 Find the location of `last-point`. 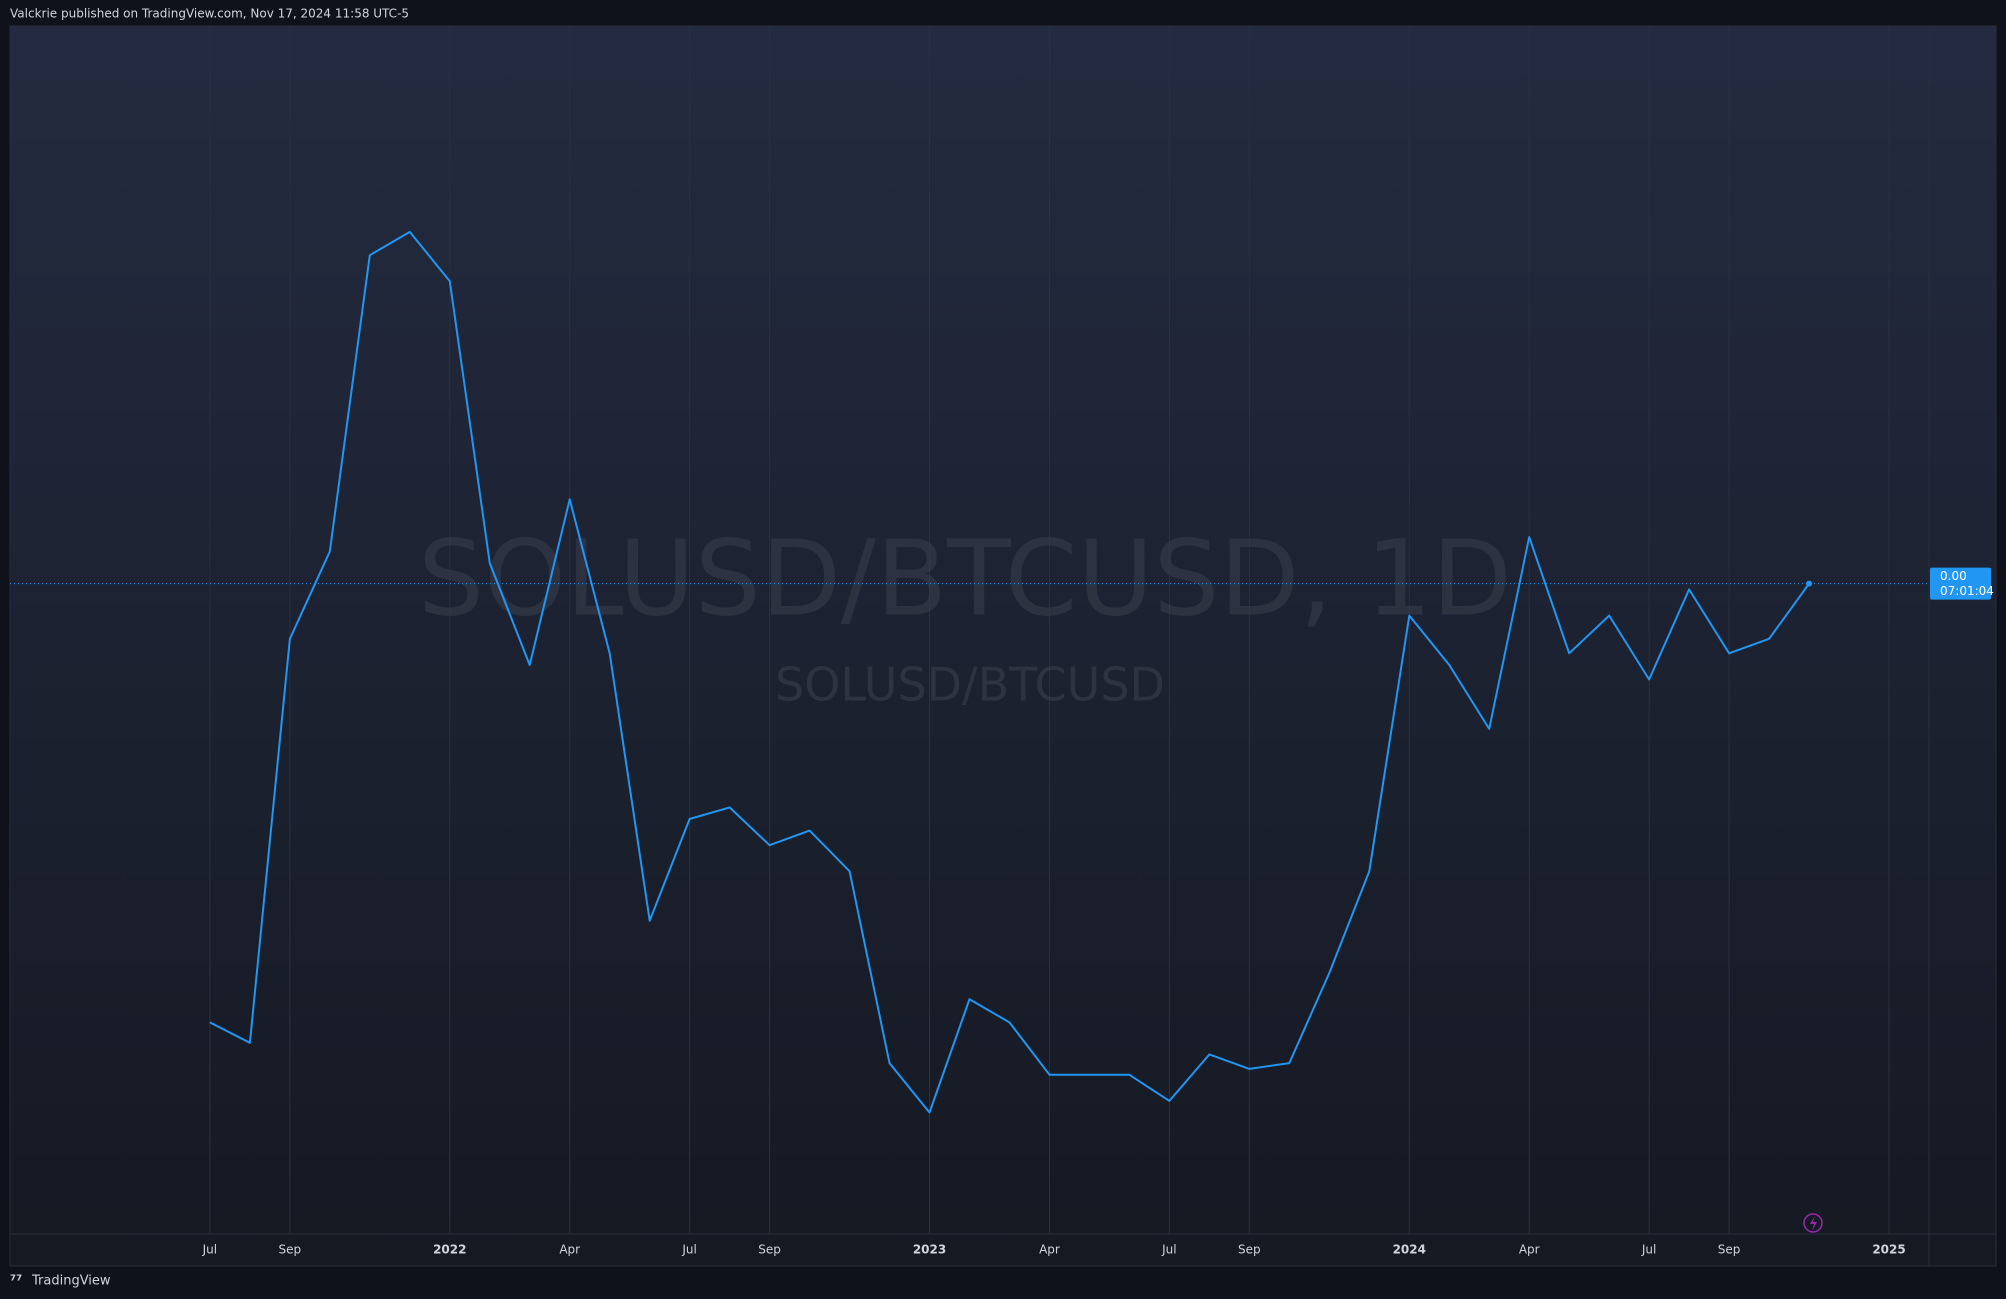

last-point is located at coordinates (1809, 583).